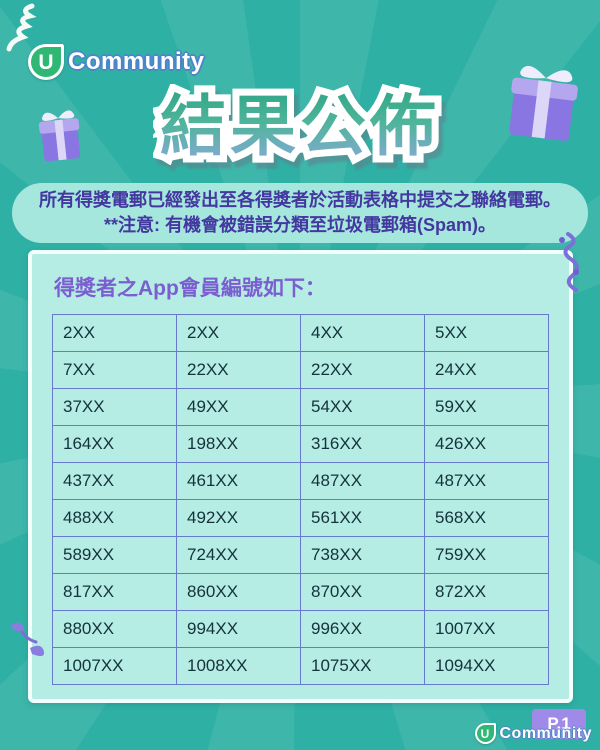  What do you see at coordinates (238, 555) in the screenshot?
I see `member-id-cell: 724XX` at bounding box center [238, 555].